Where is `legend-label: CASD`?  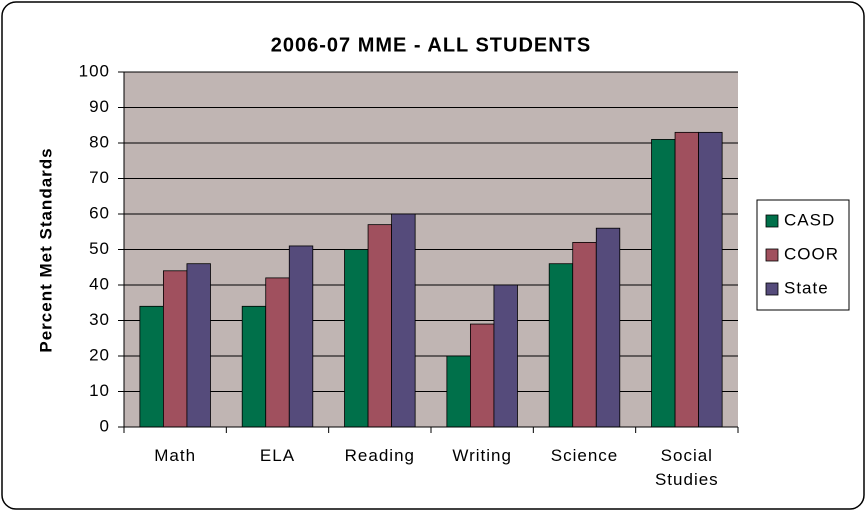 legend-label: CASD is located at coordinates (809, 219).